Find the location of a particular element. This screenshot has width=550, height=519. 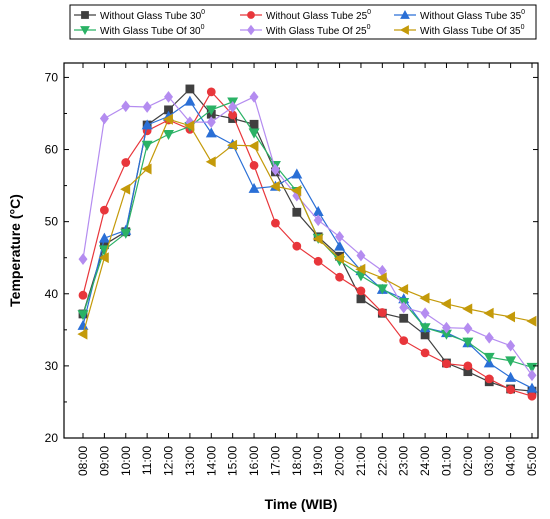

x-tick-label: 10:00 is located at coordinates (126, 461).